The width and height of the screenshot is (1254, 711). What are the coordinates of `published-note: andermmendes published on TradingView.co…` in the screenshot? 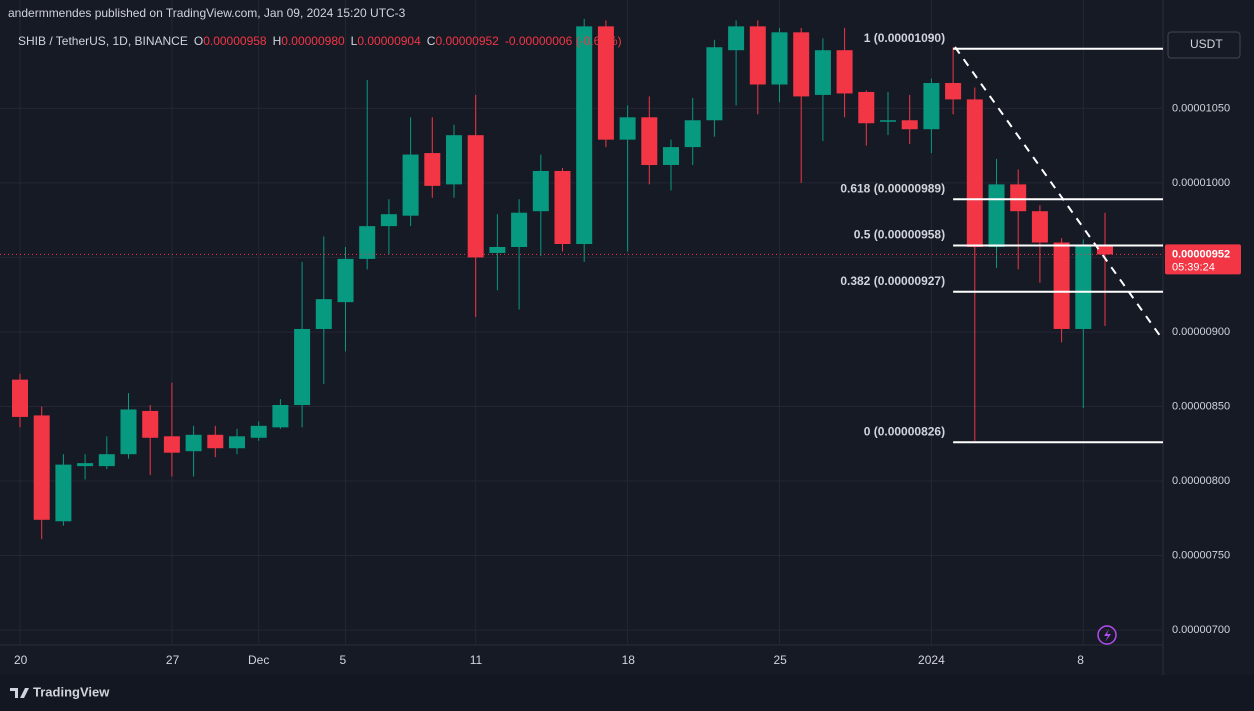 It's located at (207, 13).